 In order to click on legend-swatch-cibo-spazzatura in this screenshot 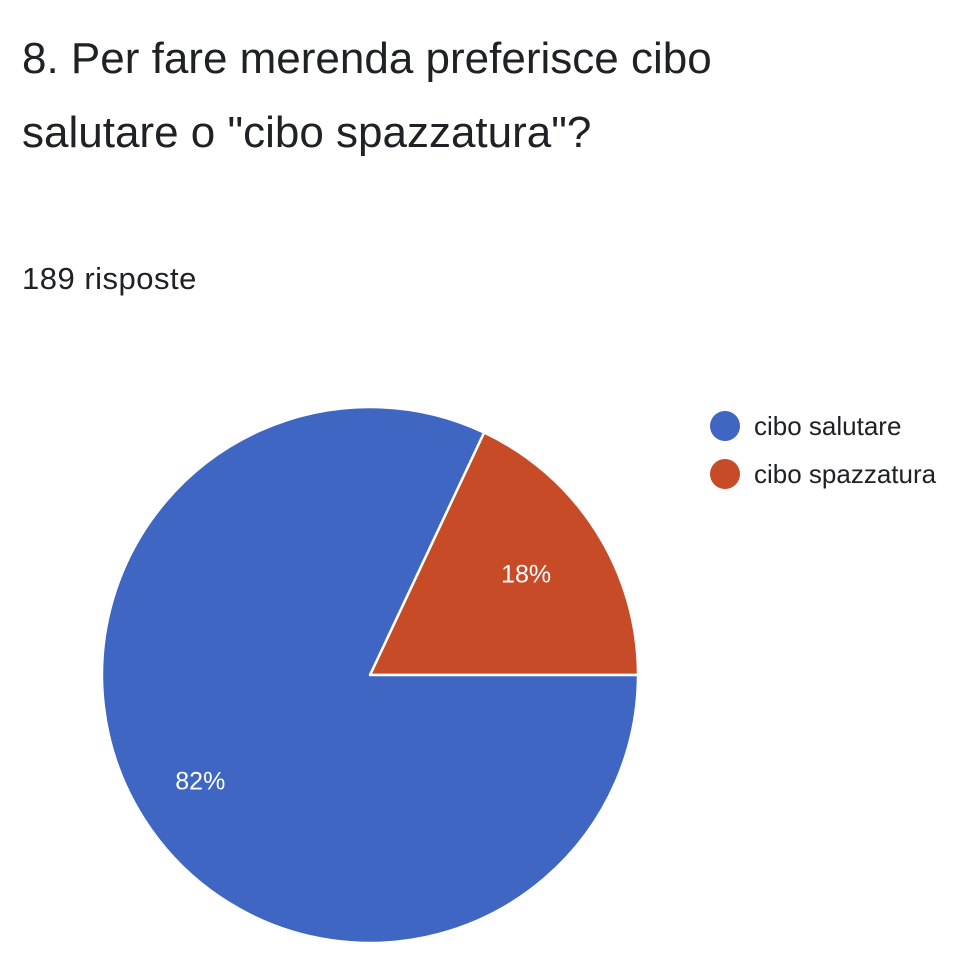, I will do `click(725, 474)`.